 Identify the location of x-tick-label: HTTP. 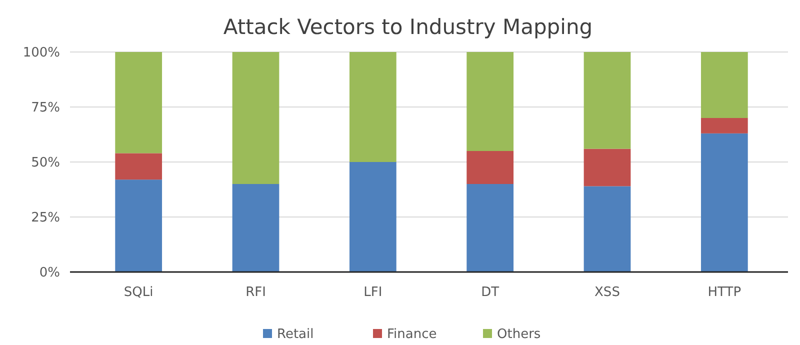
(725, 292).